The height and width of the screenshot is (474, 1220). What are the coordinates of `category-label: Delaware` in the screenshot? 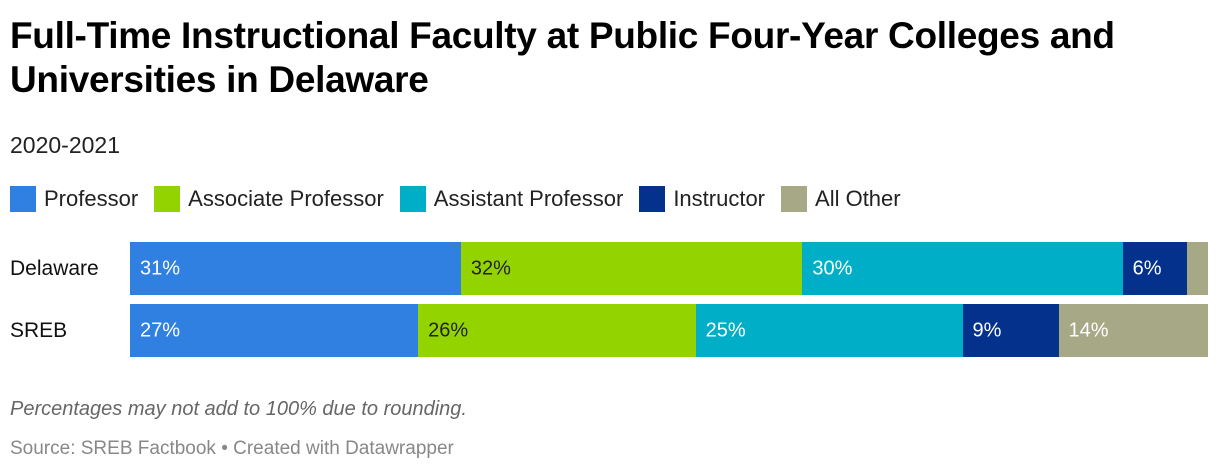 It's located at (54, 268).